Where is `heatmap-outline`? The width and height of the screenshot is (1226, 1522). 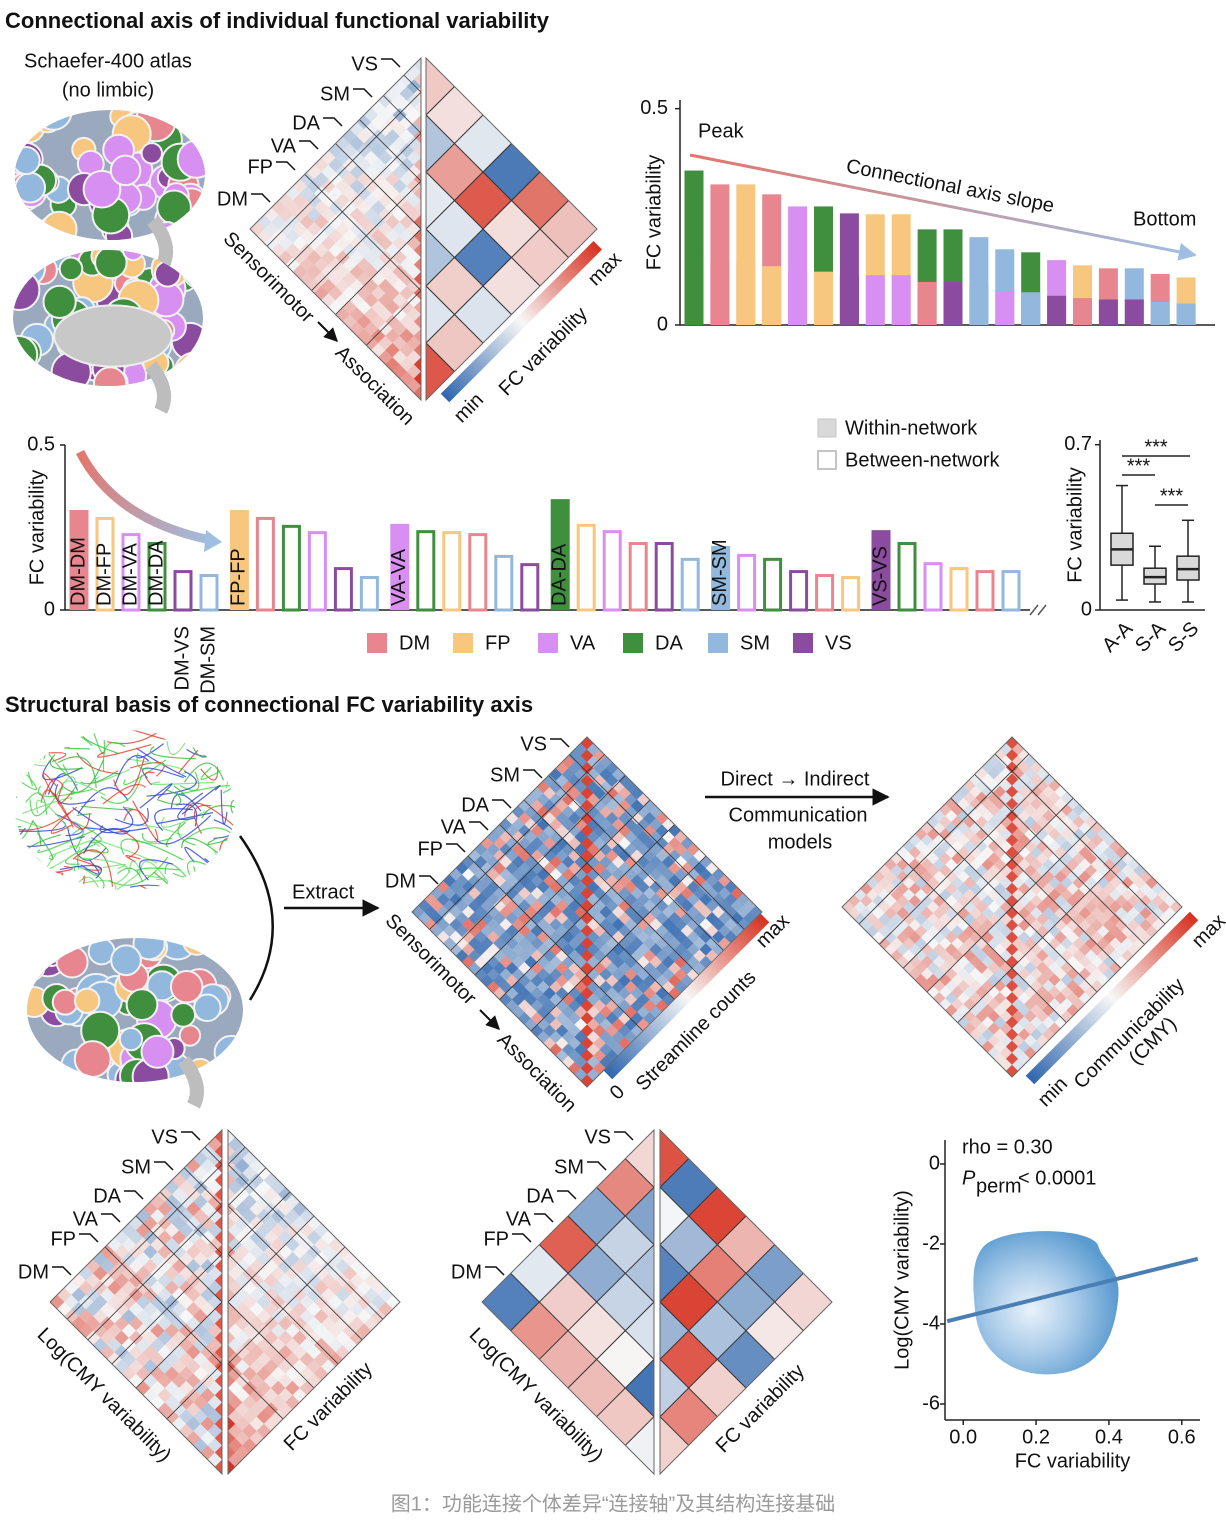 heatmap-outline is located at coordinates (1012, 907).